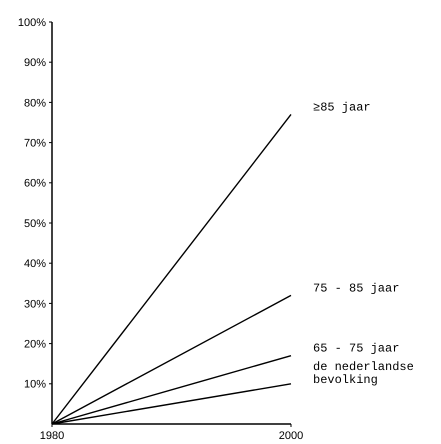 Image resolution: width=441 pixels, height=444 pixels. Describe the element at coordinates (35, 264) in the screenshot. I see `y-tick-label: 40%` at that location.